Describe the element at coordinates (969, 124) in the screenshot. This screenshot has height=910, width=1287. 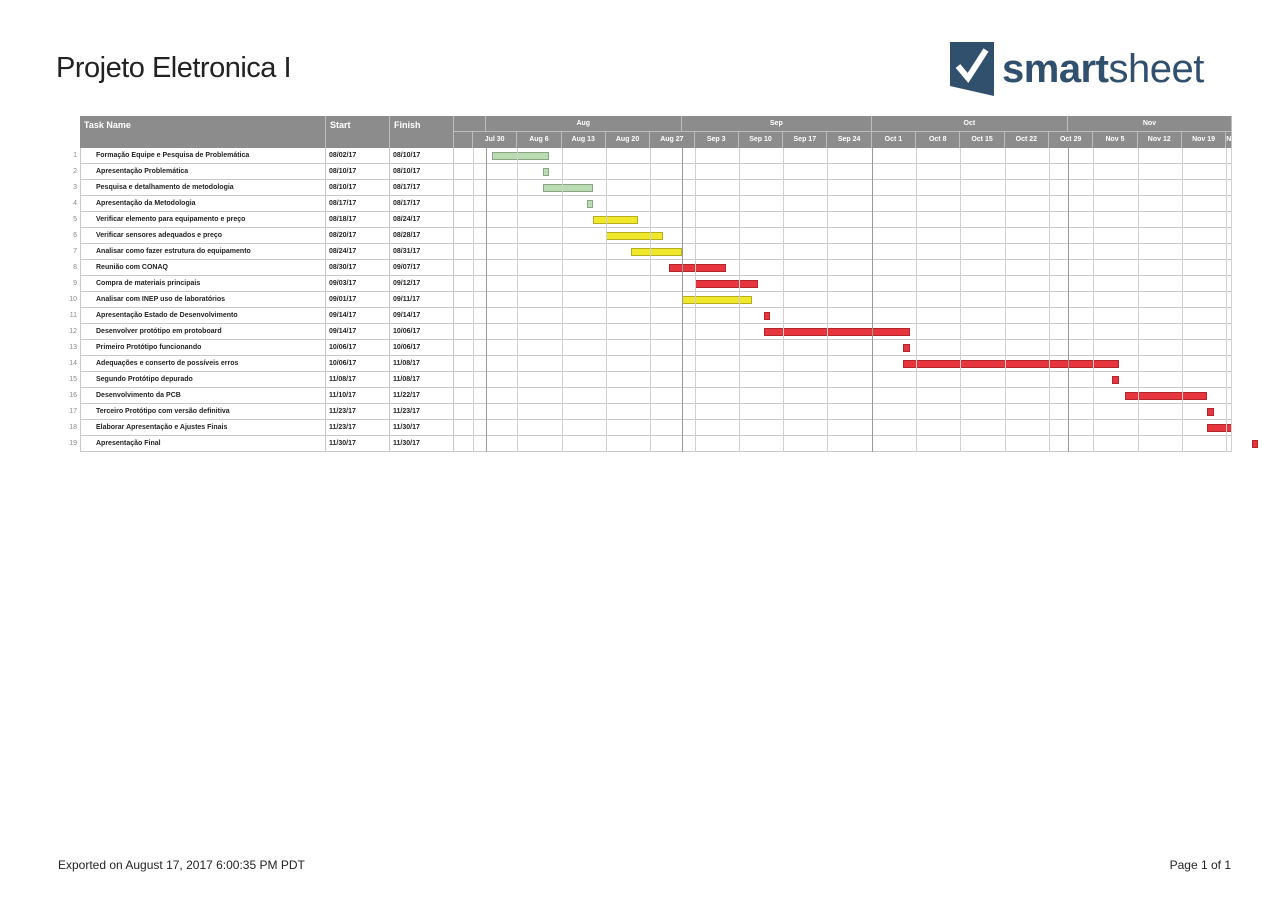
I see `month-header: Oct` at that location.